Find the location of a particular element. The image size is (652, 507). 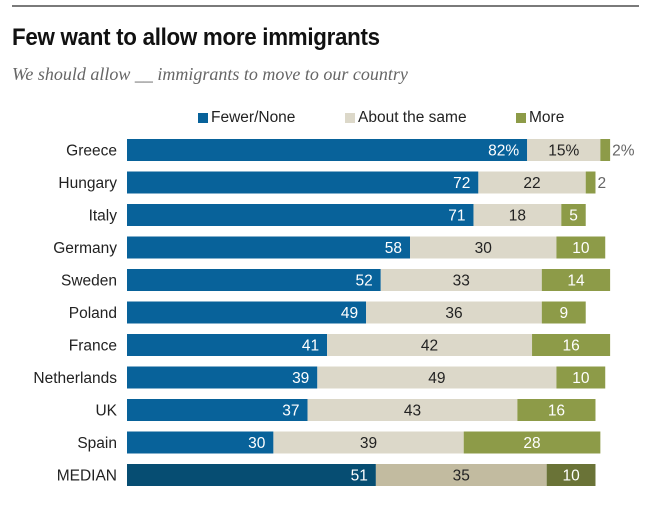

value-label-fewer: 82% is located at coordinates (503, 151).